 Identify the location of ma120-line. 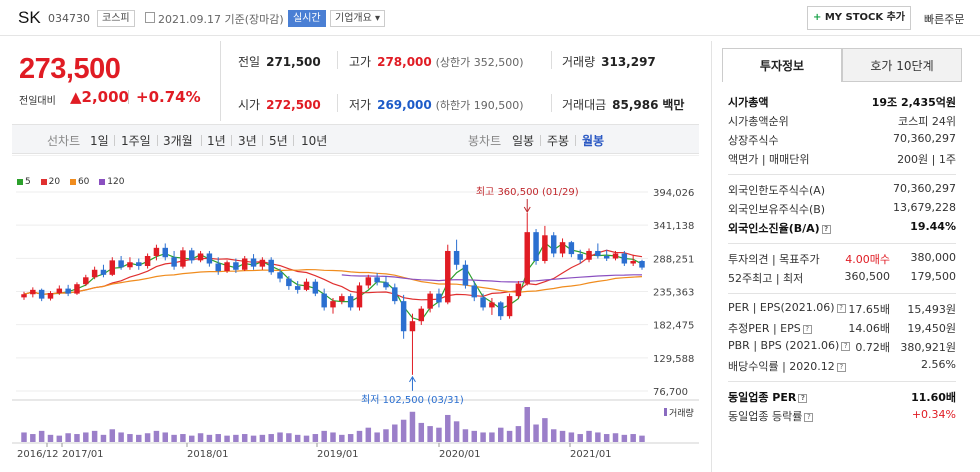
(492, 278).